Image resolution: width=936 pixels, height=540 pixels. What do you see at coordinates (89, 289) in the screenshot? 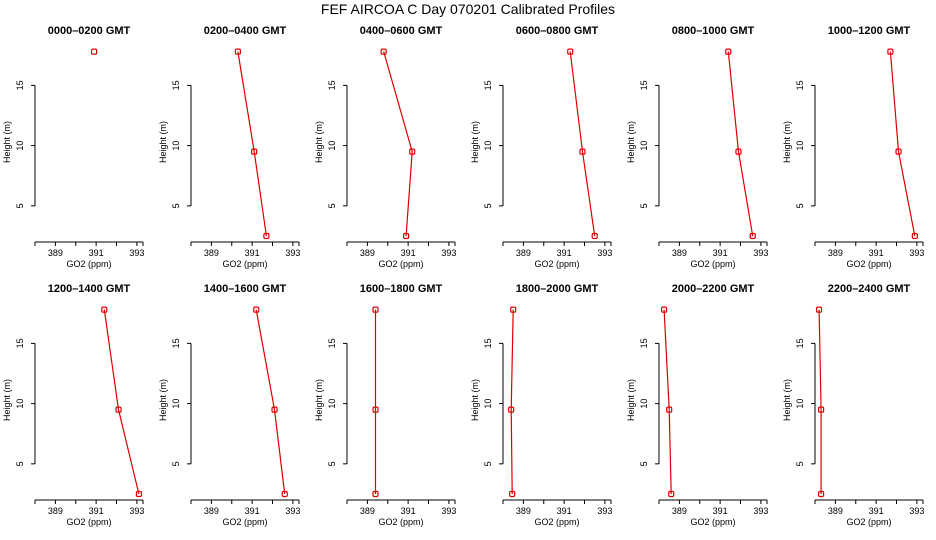
I see `panel-title: 1200–1400 GMT` at bounding box center [89, 289].